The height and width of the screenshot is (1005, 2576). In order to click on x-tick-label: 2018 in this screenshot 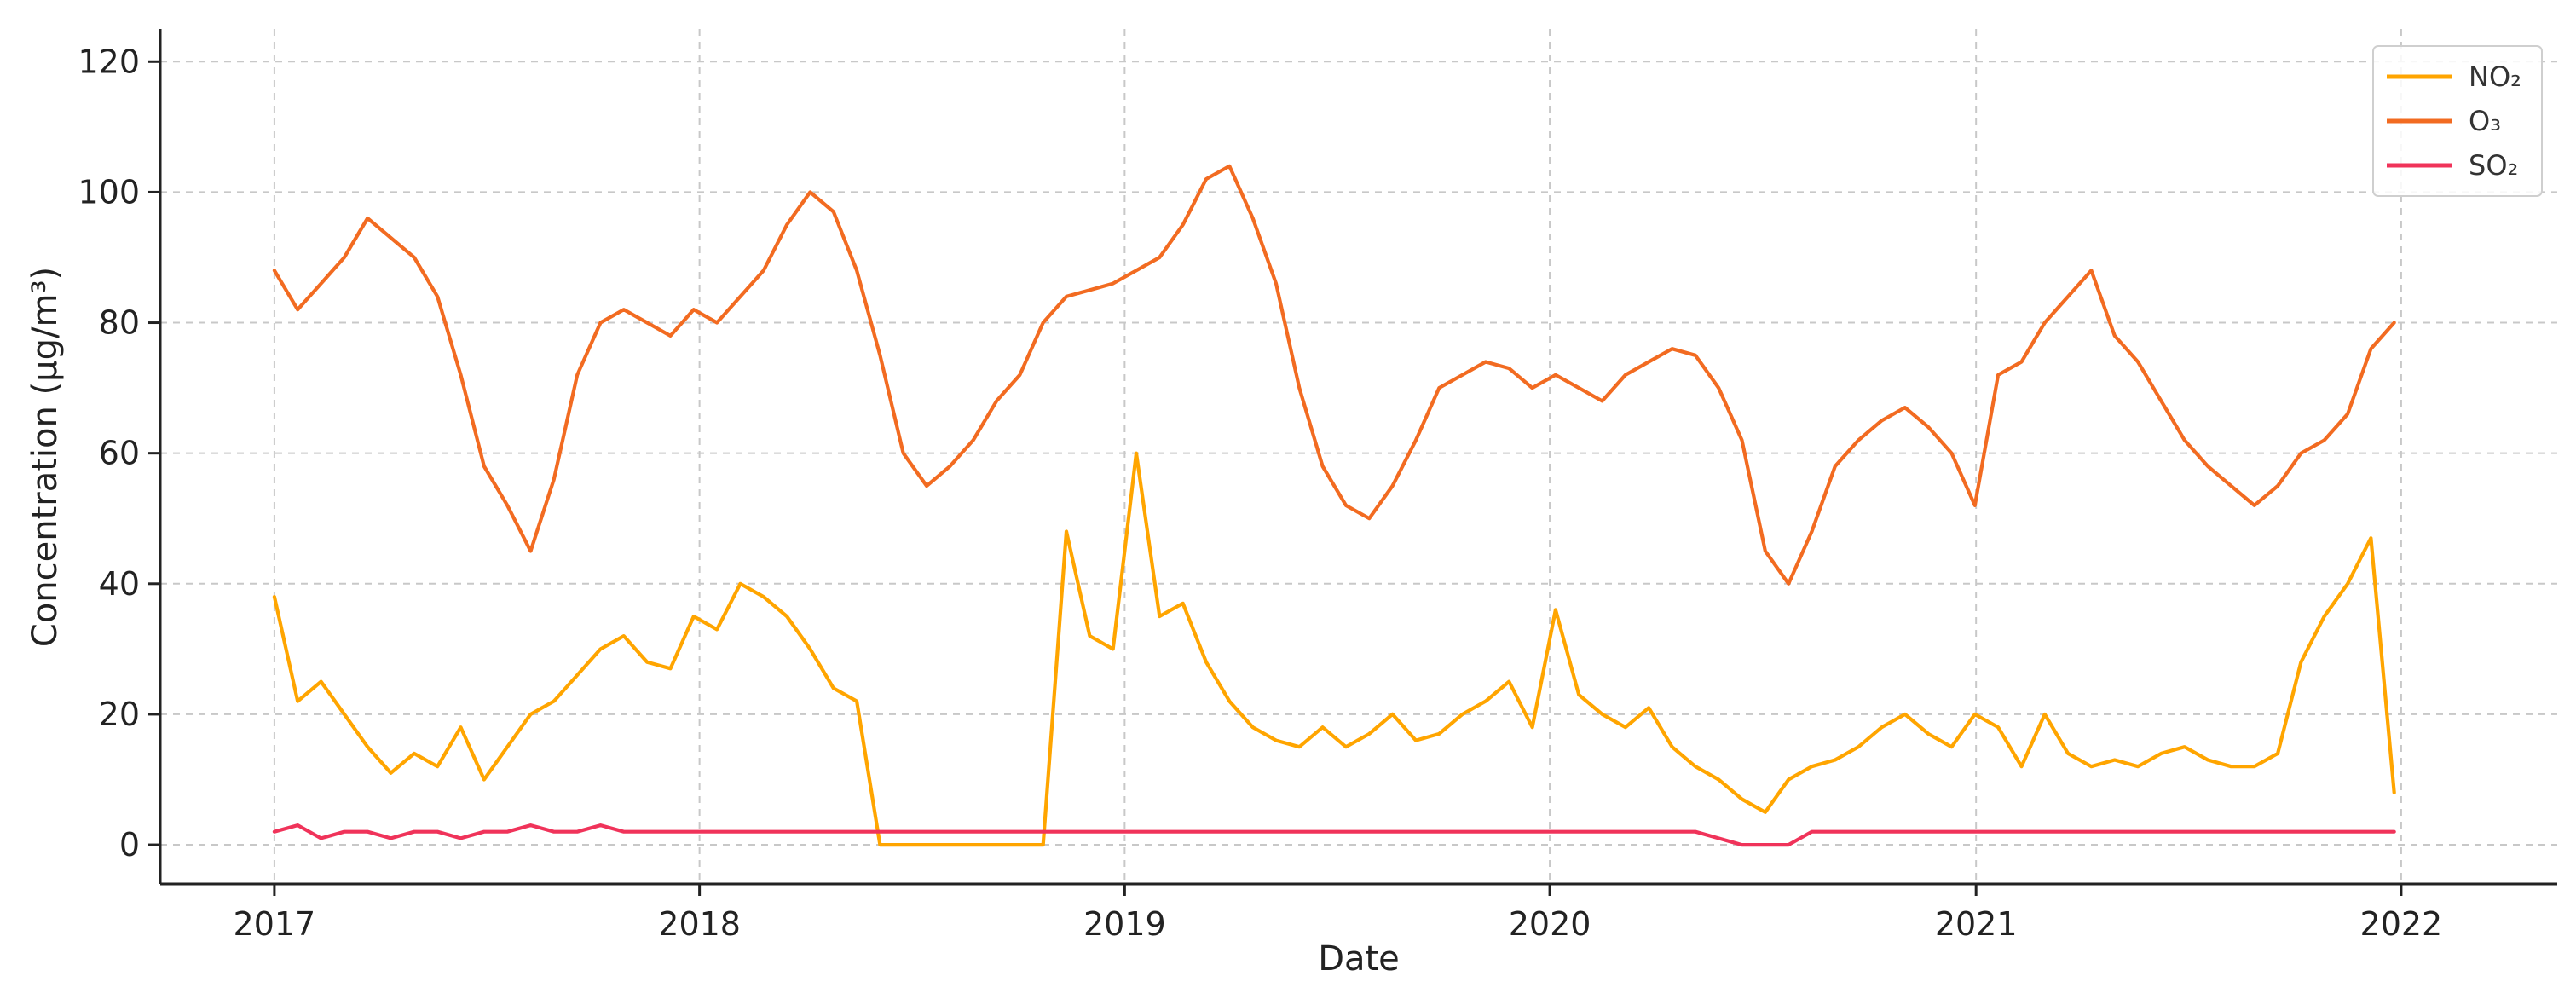, I will do `click(699, 924)`.